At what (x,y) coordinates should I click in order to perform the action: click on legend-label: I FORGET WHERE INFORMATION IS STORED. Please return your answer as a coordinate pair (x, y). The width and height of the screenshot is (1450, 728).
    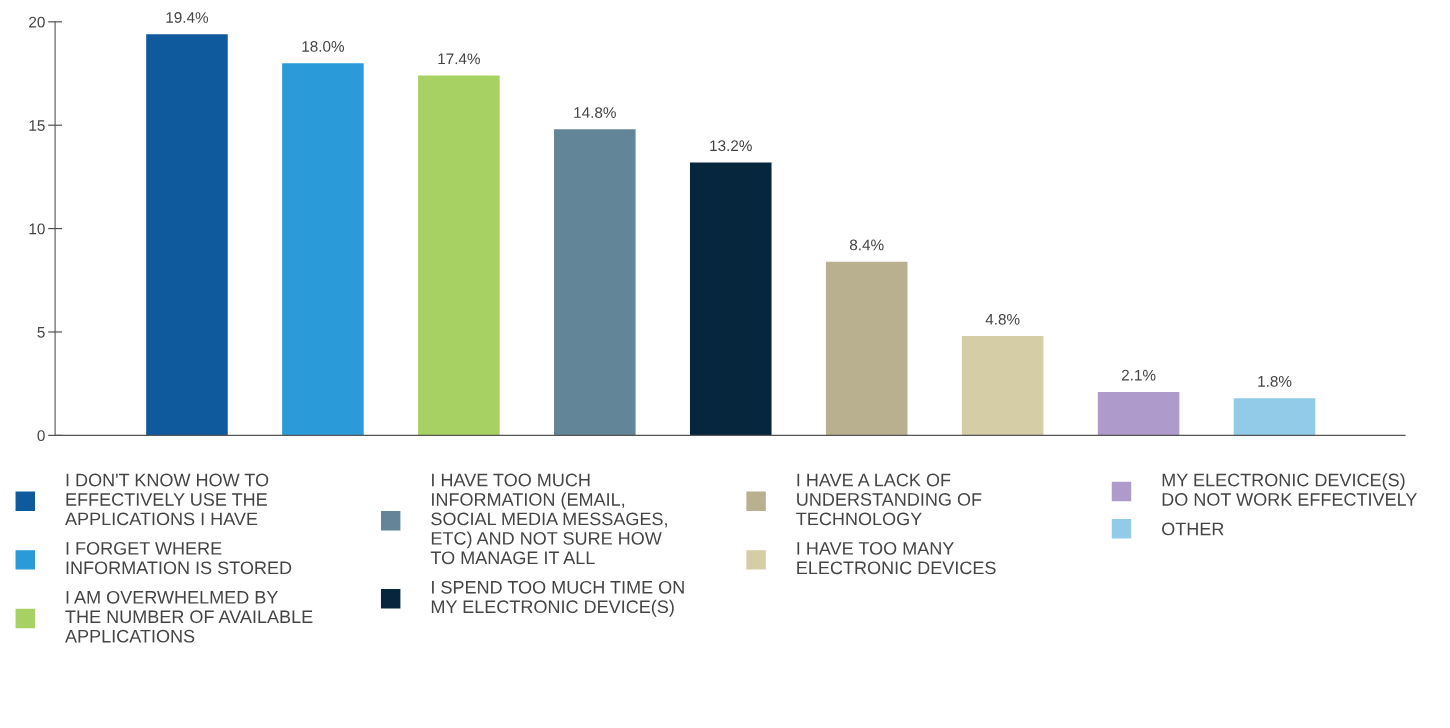
    Looking at the image, I should click on (179, 558).